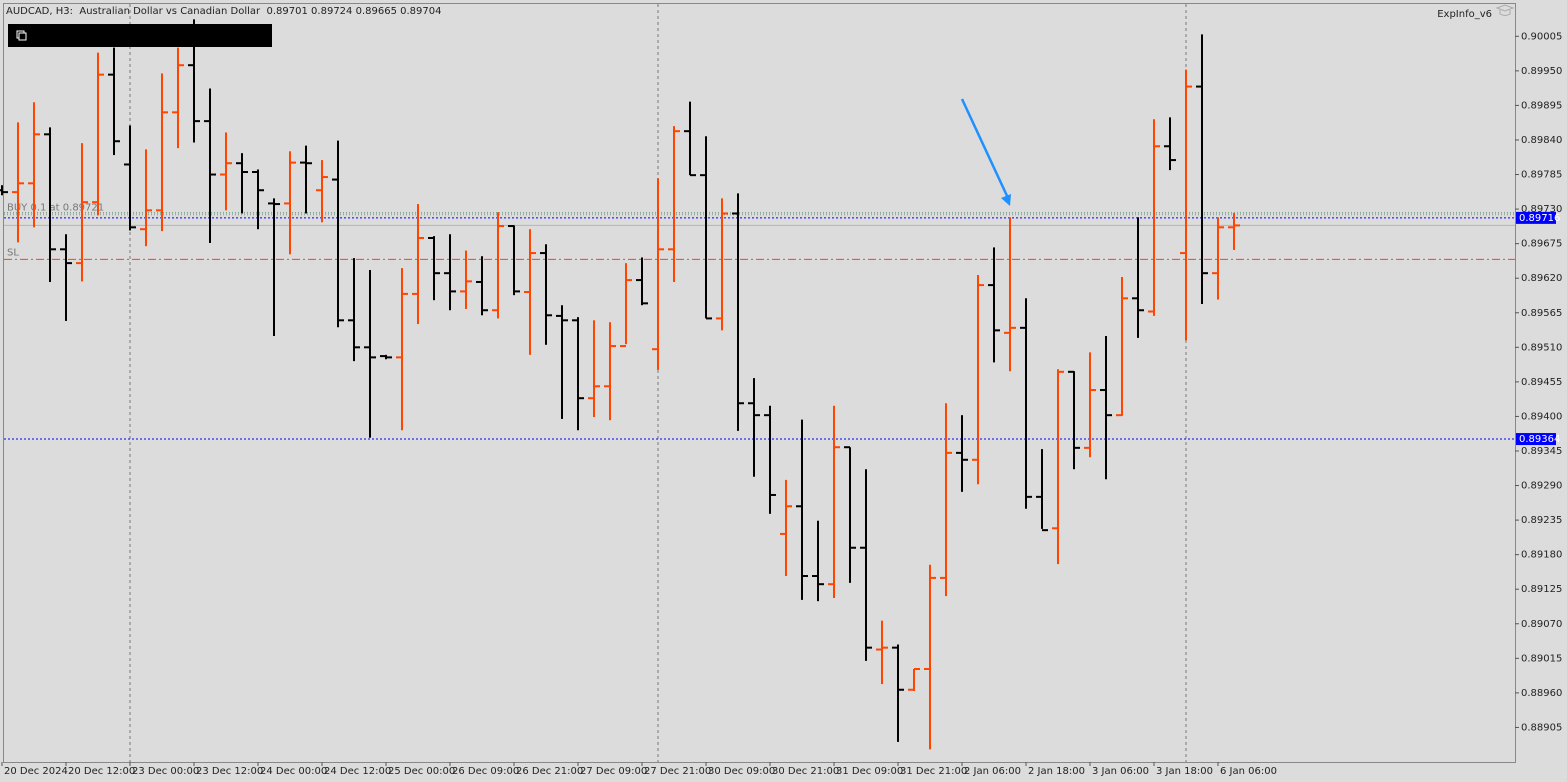 The width and height of the screenshot is (1567, 782). What do you see at coordinates (421, 771) in the screenshot?
I see `x-tick-label: 25 Dec 00:00` at bounding box center [421, 771].